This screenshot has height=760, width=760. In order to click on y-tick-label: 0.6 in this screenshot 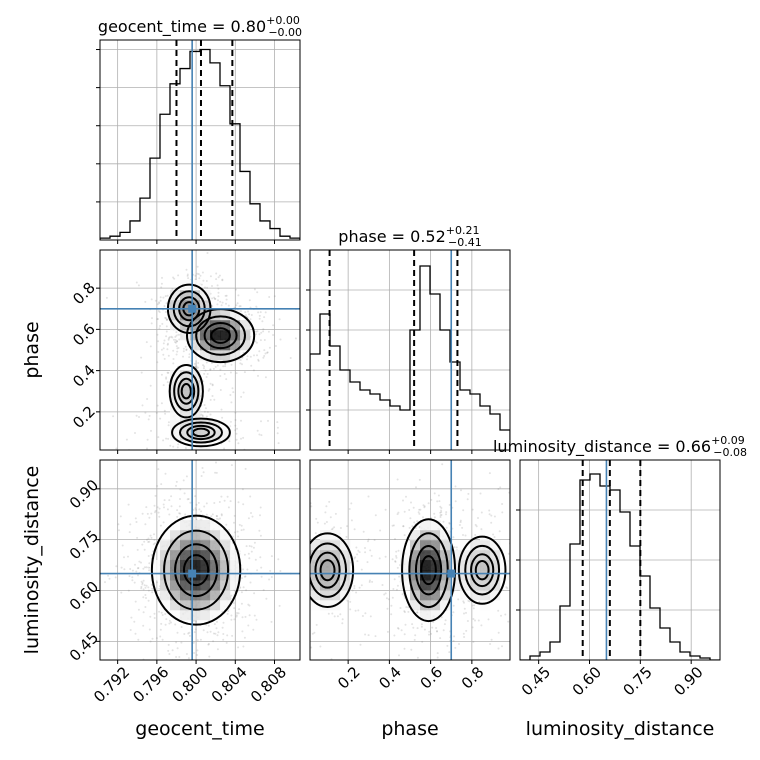, I will do `click(84, 335)`.